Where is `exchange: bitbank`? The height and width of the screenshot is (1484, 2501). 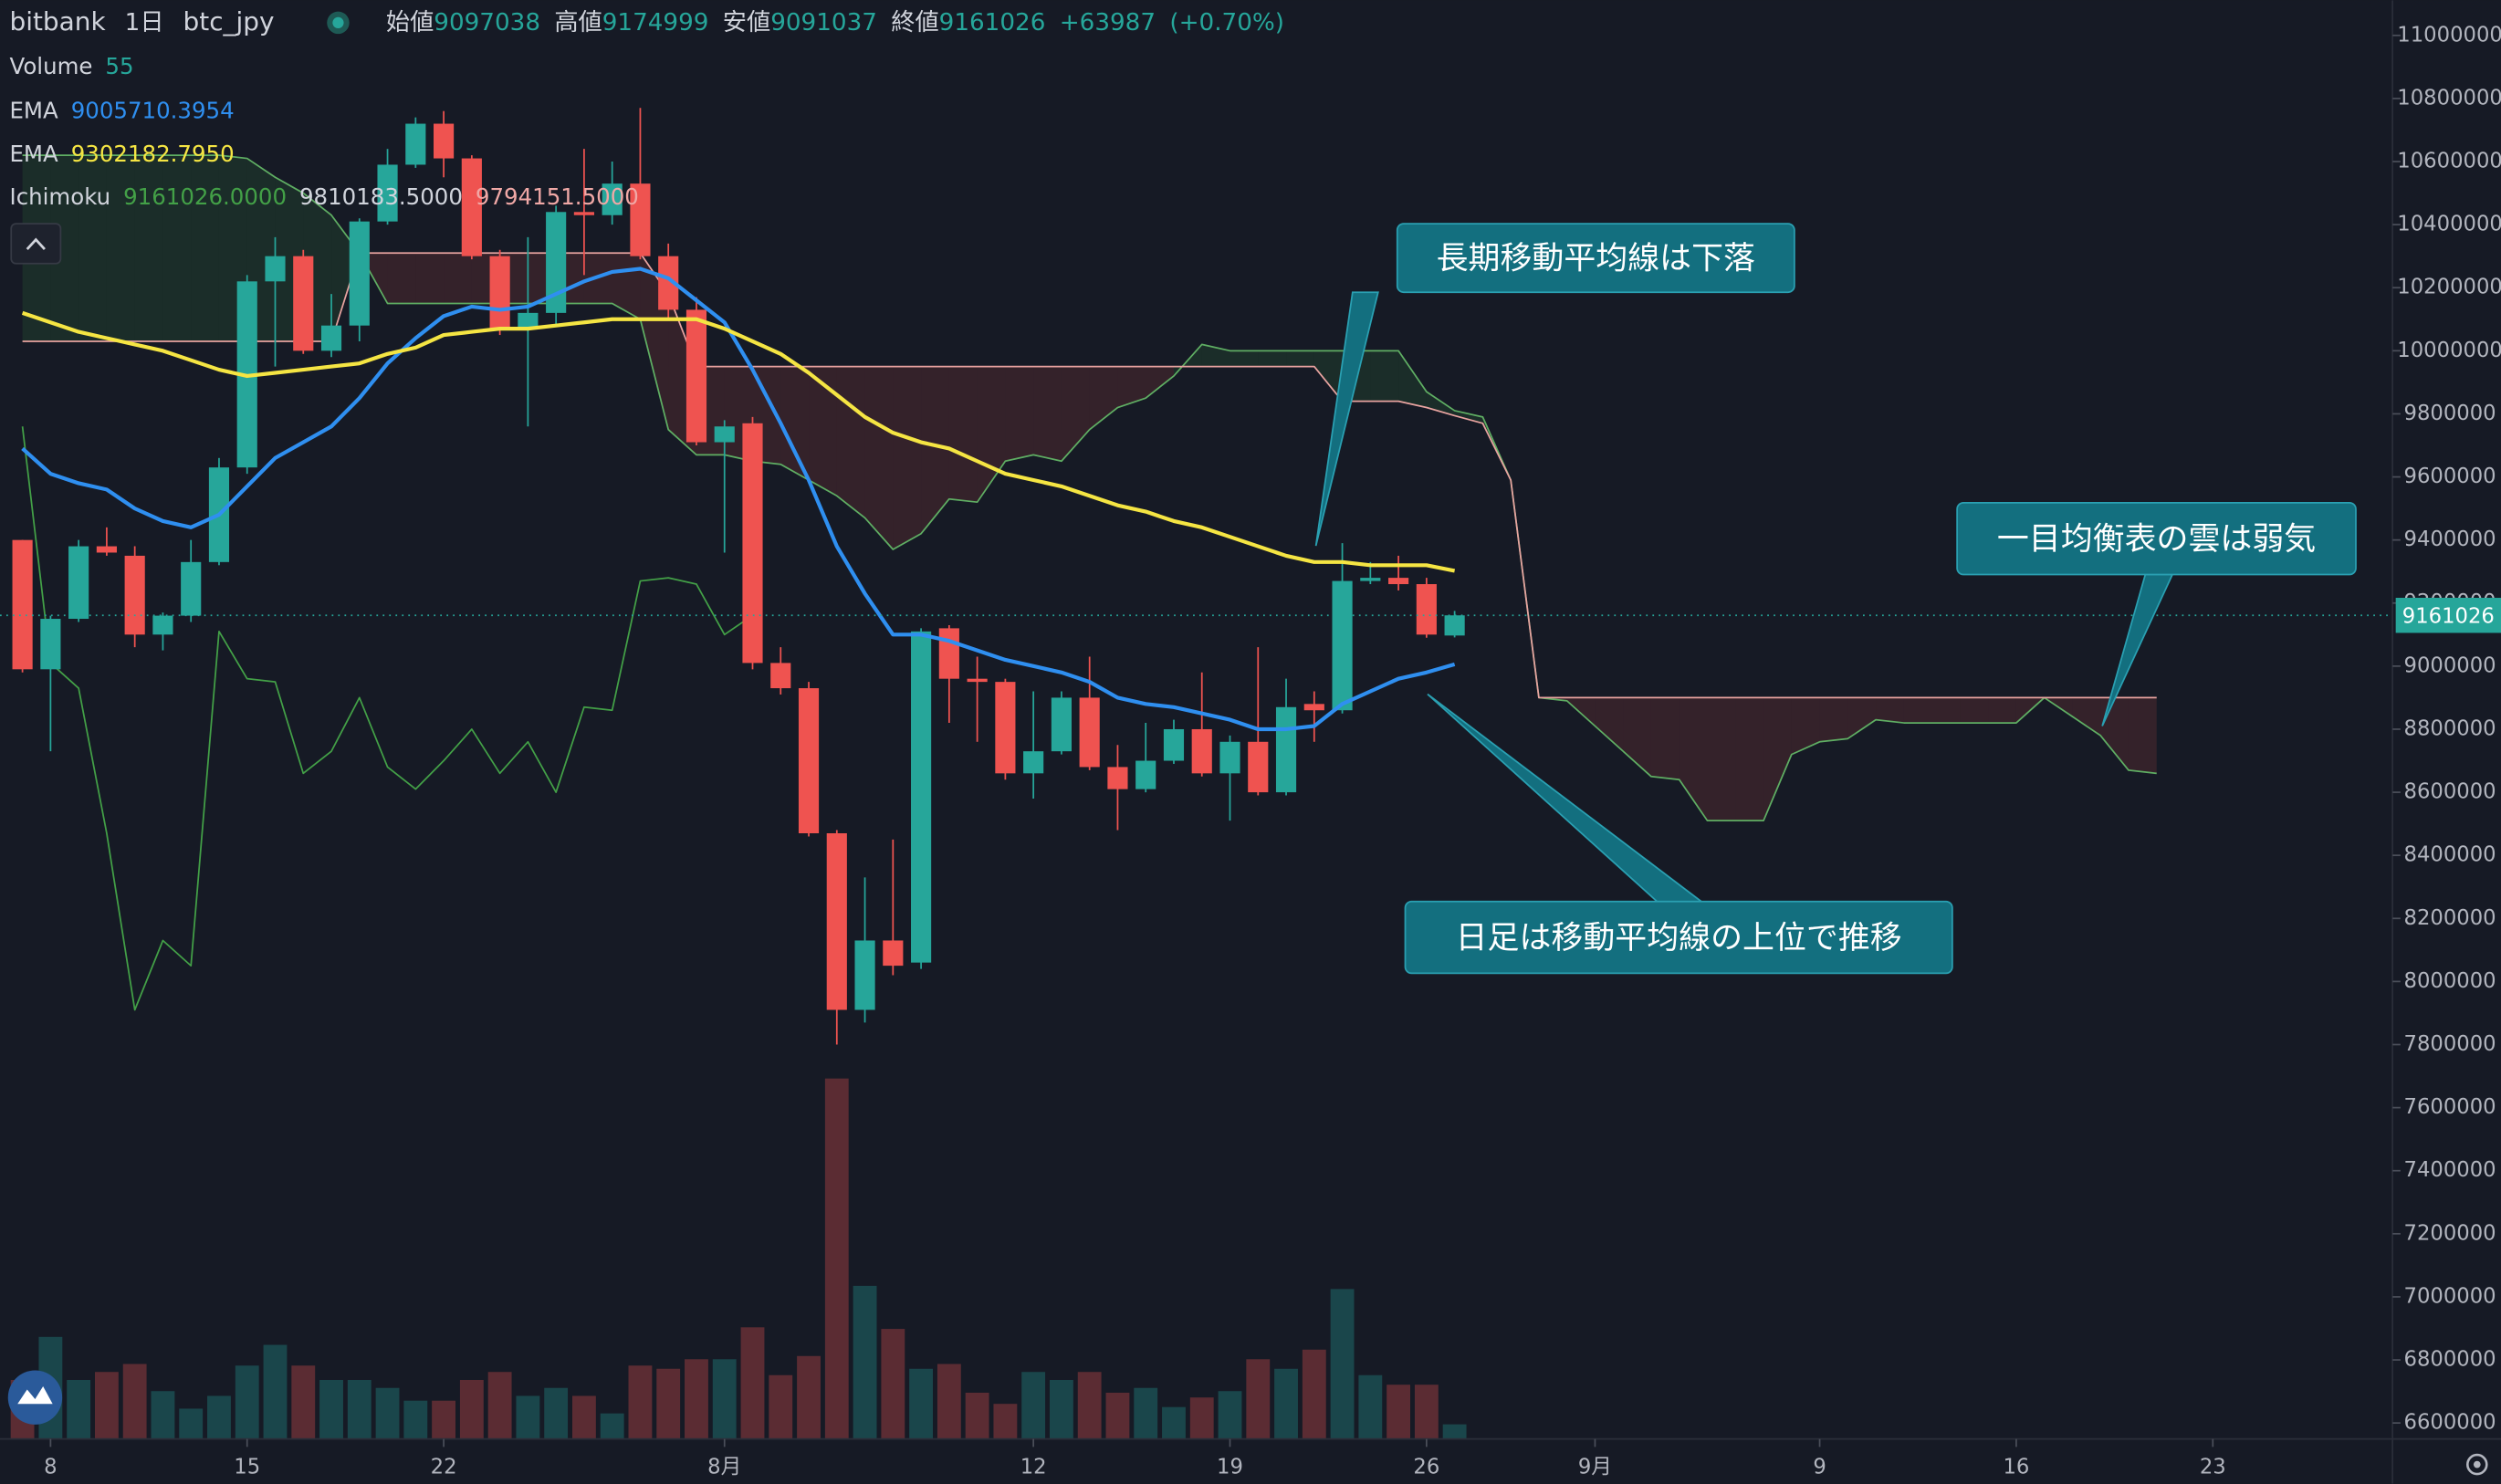
exchange: bitbank is located at coordinates (58, 21).